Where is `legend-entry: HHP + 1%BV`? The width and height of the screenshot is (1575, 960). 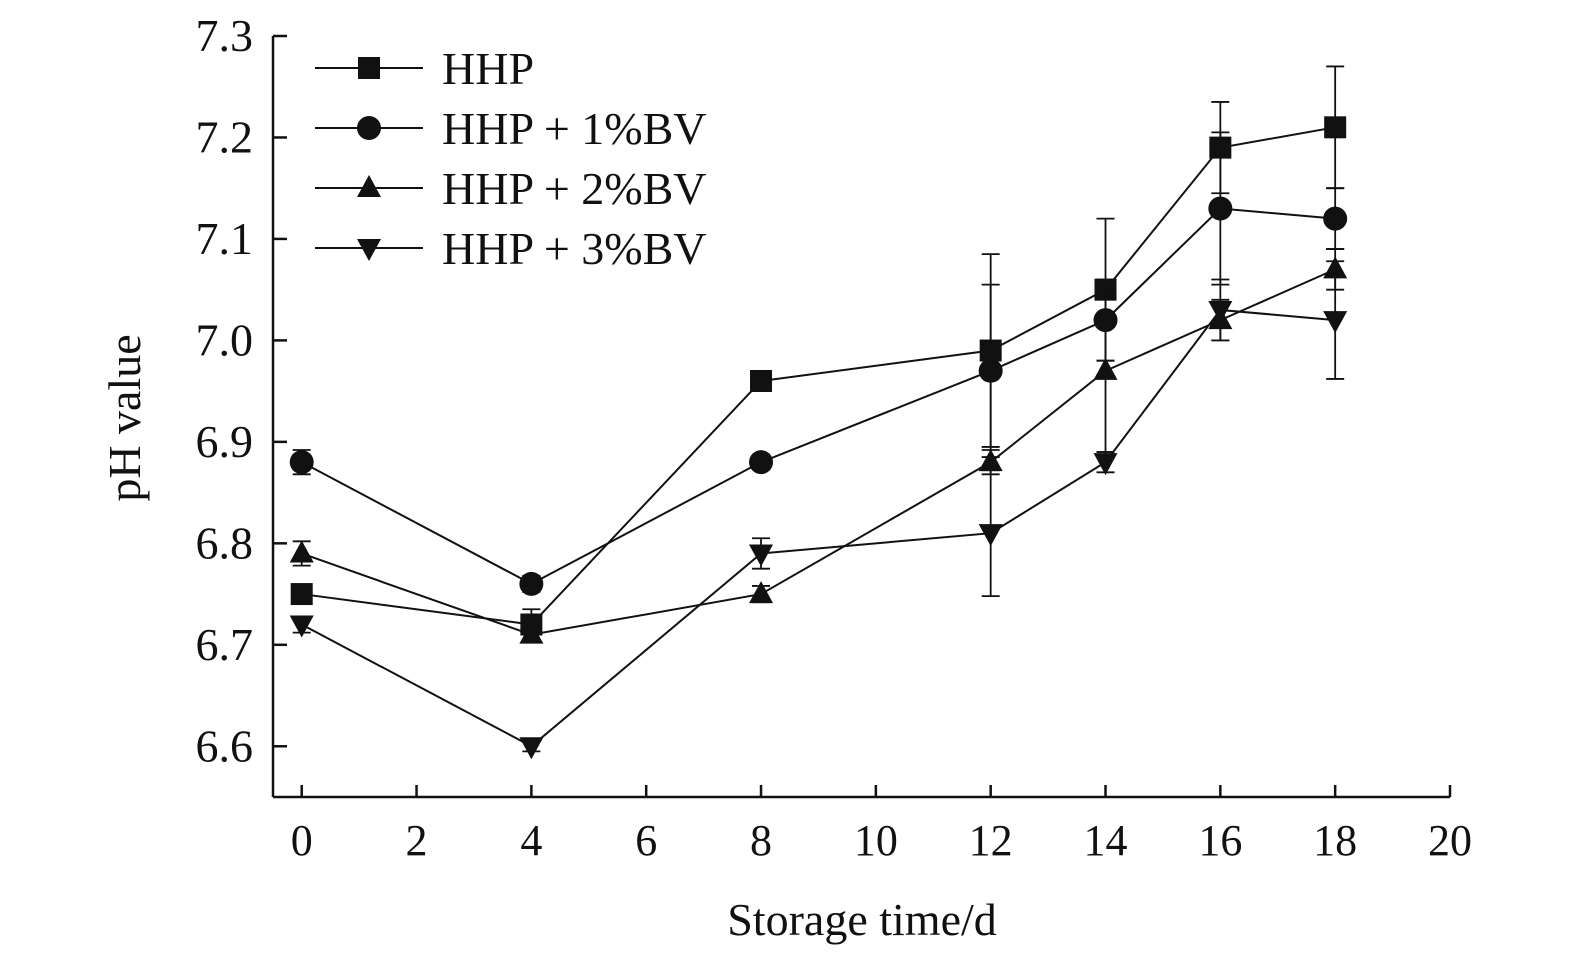
legend-entry: HHP + 1%BV is located at coordinates (510, 128).